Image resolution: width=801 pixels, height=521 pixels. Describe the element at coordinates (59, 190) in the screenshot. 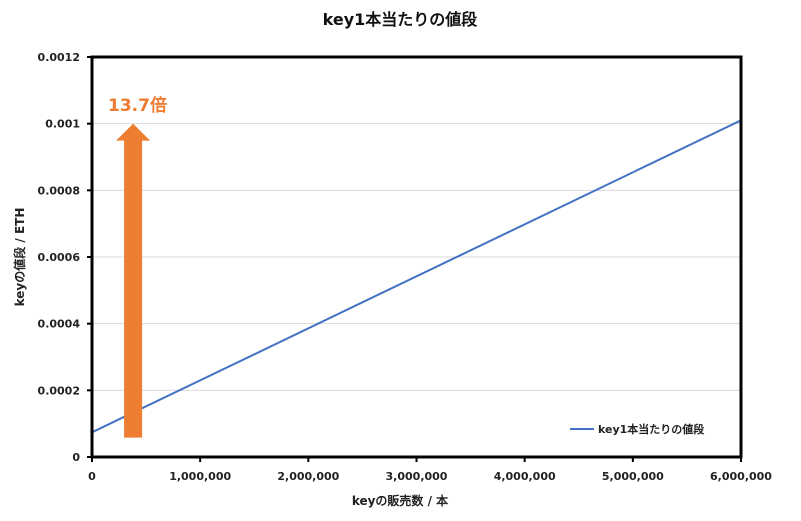

I see `y-tick-label: 0.0008` at that location.